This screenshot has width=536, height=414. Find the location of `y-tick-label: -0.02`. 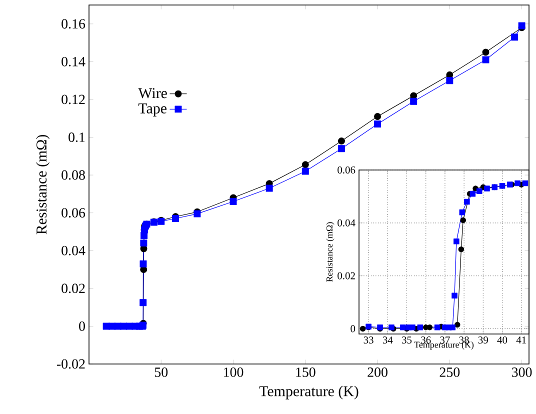

y-tick-label: -0.02 is located at coordinates (70, 364).